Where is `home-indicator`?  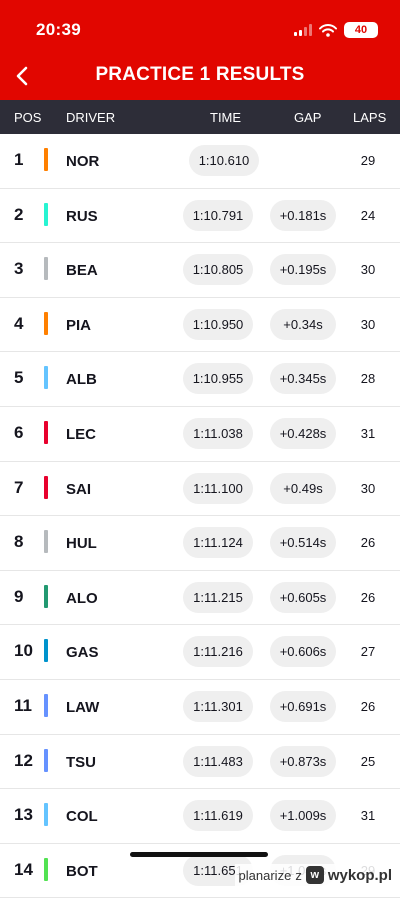
home-indicator is located at coordinates (199, 854).